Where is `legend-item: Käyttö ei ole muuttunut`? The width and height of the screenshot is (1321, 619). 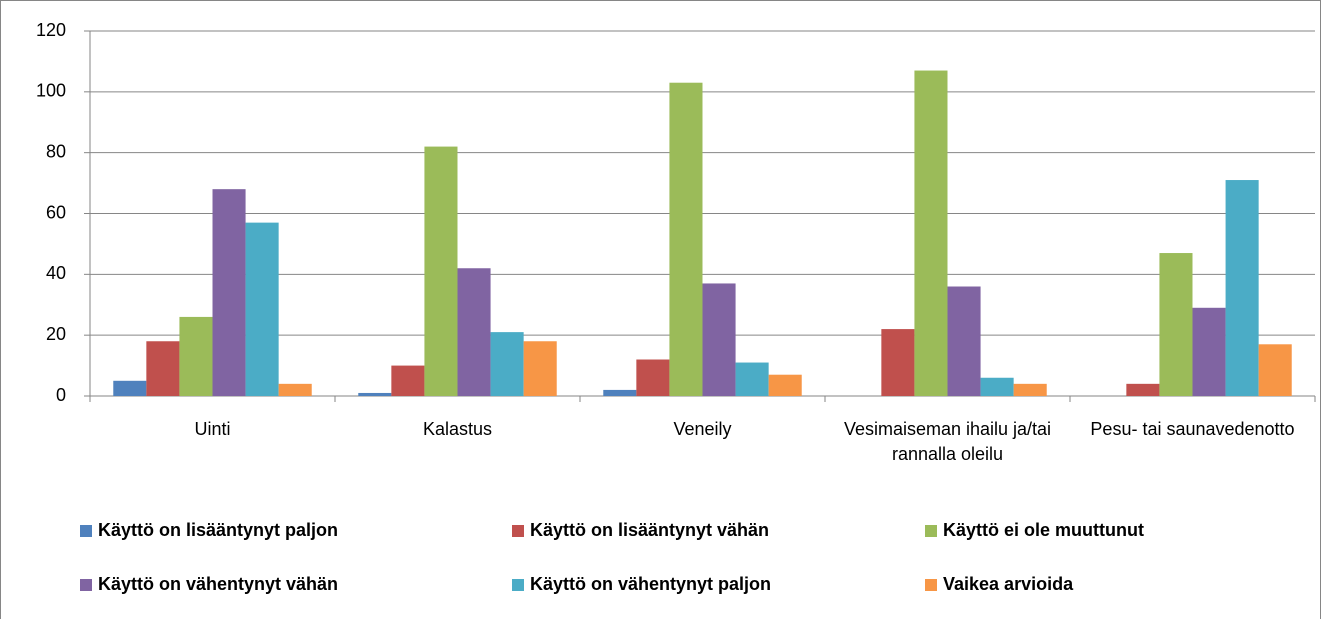 legend-item: Käyttö ei ole muuttunut is located at coordinates (1034, 530).